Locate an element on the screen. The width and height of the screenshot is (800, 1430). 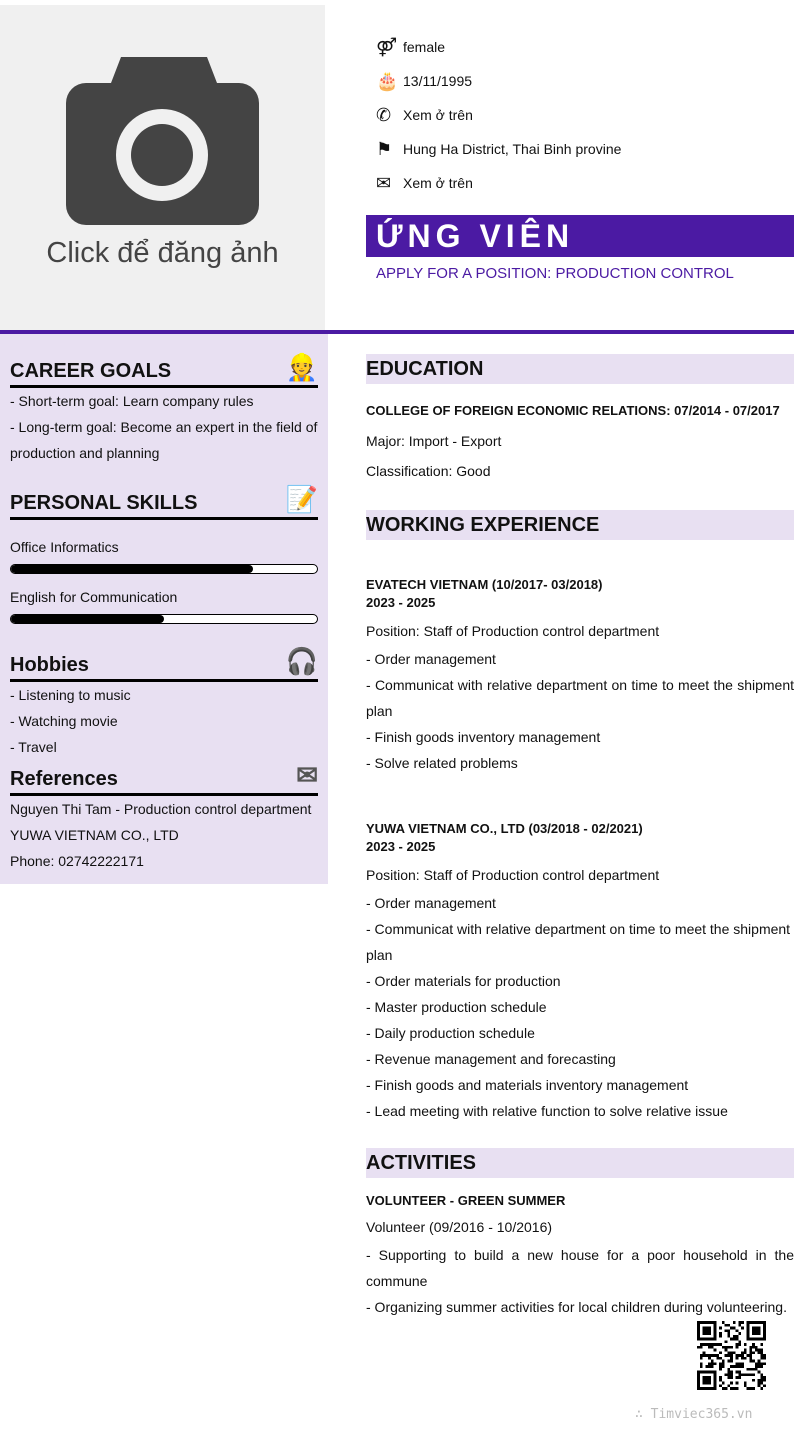
worker-icon: 👷 is located at coordinates (301, 367).